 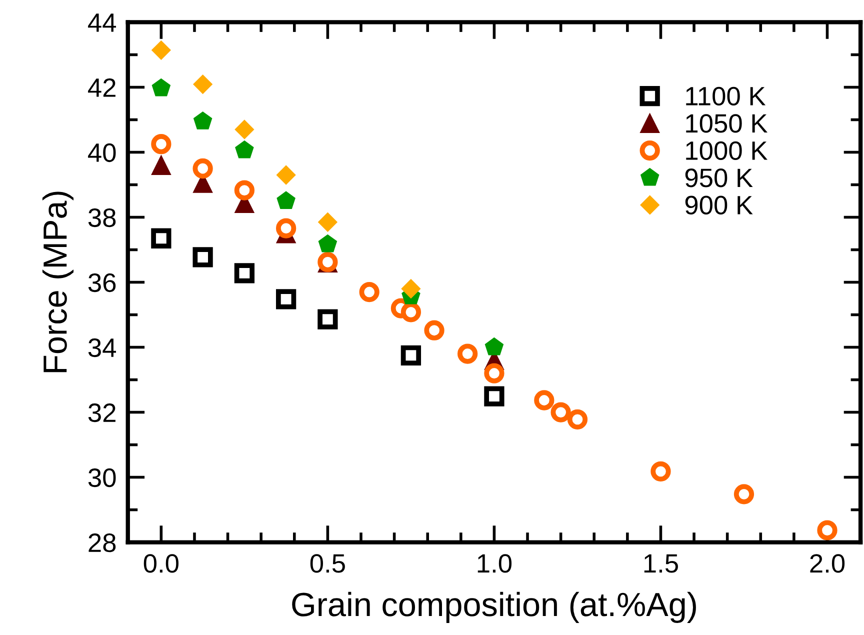 I want to click on y-axis-title: Force (MPa), so click(x=58, y=282).